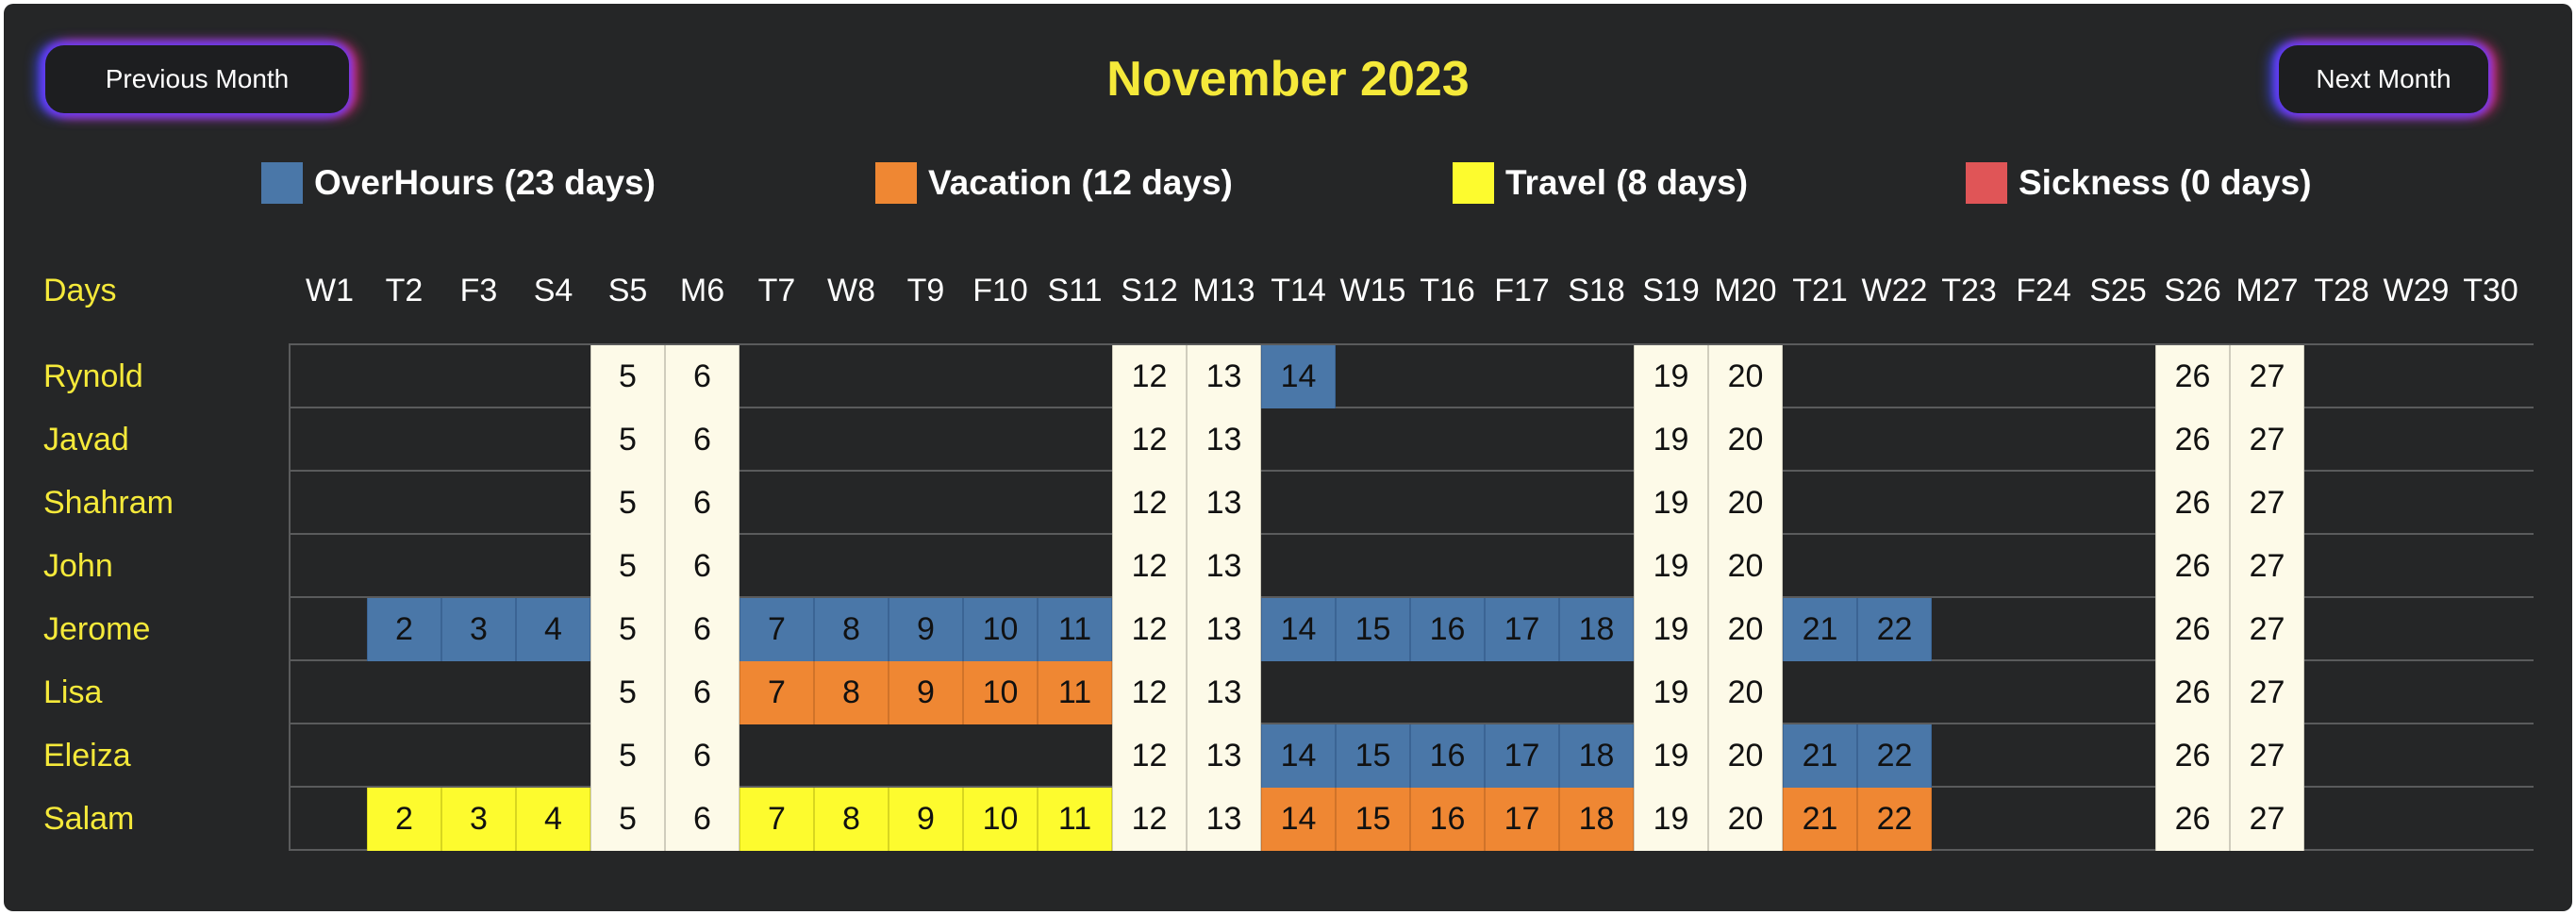 The width and height of the screenshot is (2576, 915). What do you see at coordinates (553, 630) in the screenshot?
I see `day-cell: 4` at bounding box center [553, 630].